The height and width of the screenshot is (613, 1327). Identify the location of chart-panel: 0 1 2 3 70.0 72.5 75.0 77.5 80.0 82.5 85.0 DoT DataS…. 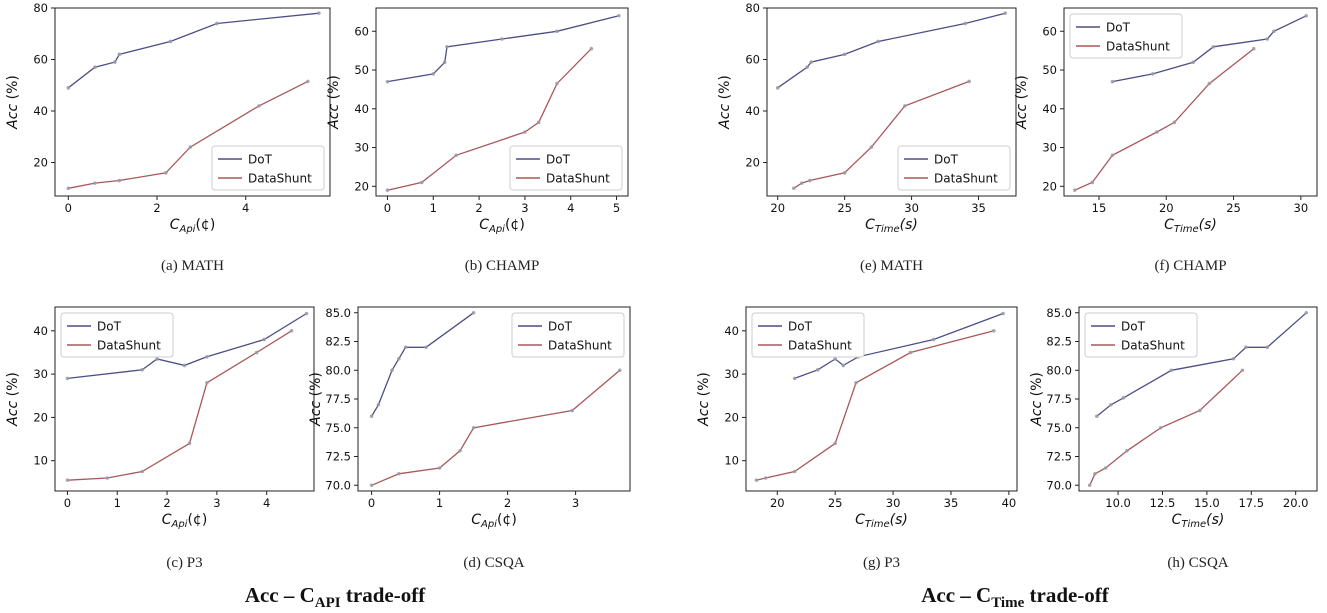
(471, 426).